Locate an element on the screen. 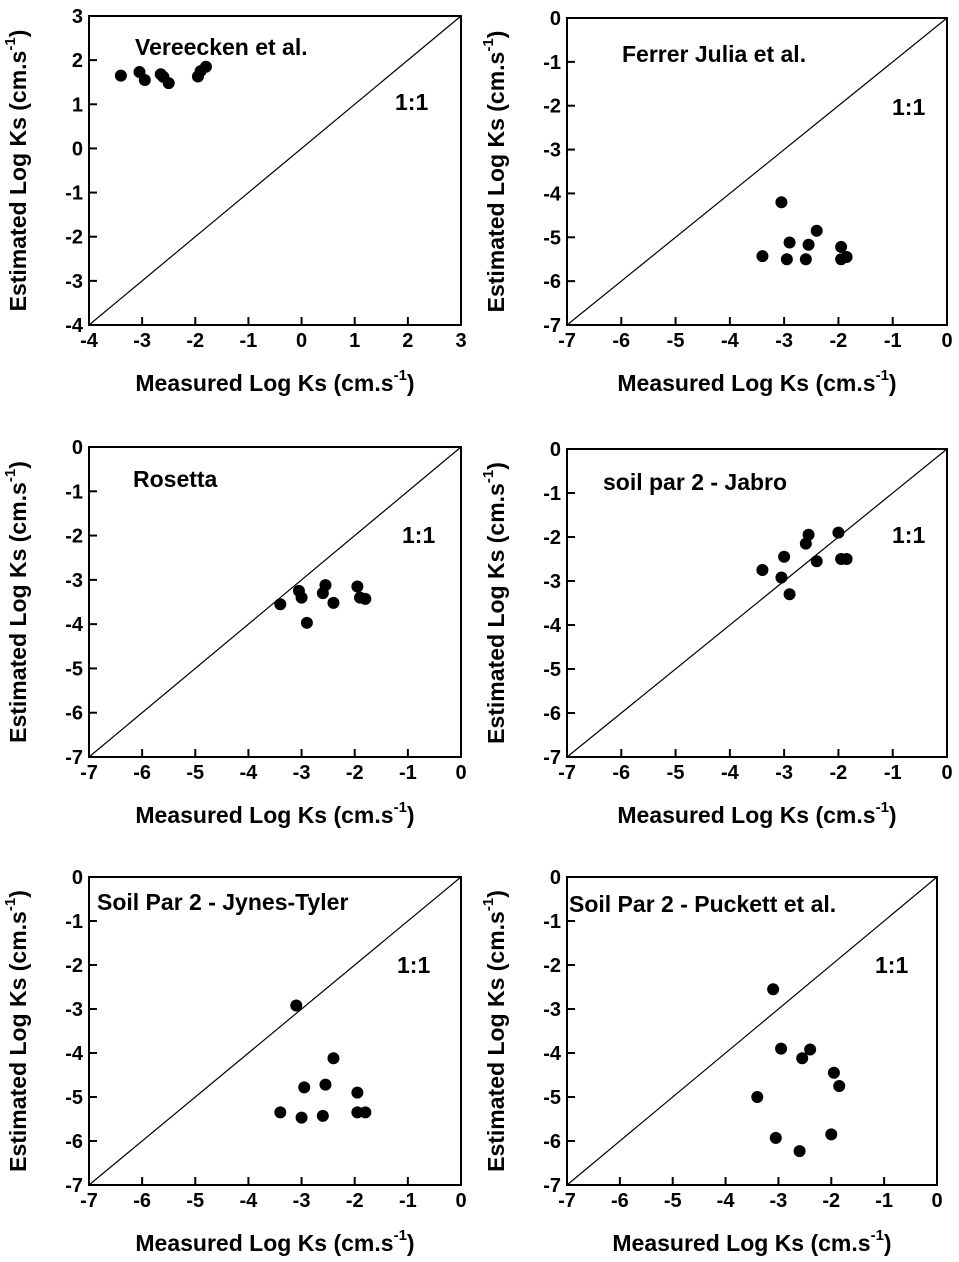 The image size is (959, 1262). panel-title: Rosetta is located at coordinates (175, 479).